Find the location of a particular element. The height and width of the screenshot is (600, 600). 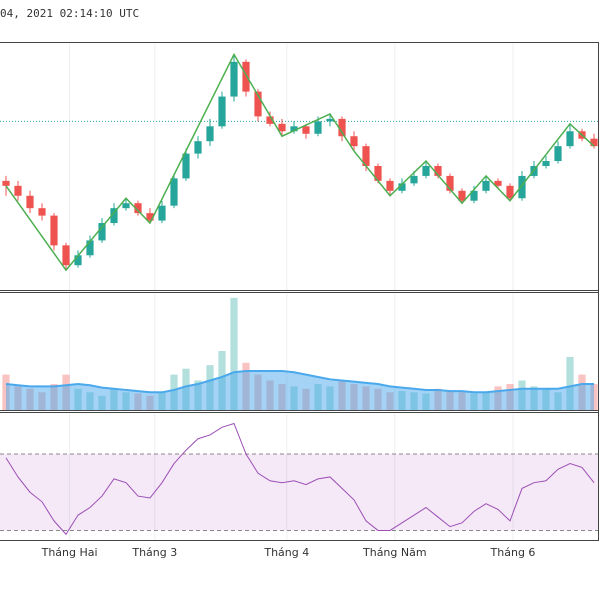

rsi-band is located at coordinates (299, 492).